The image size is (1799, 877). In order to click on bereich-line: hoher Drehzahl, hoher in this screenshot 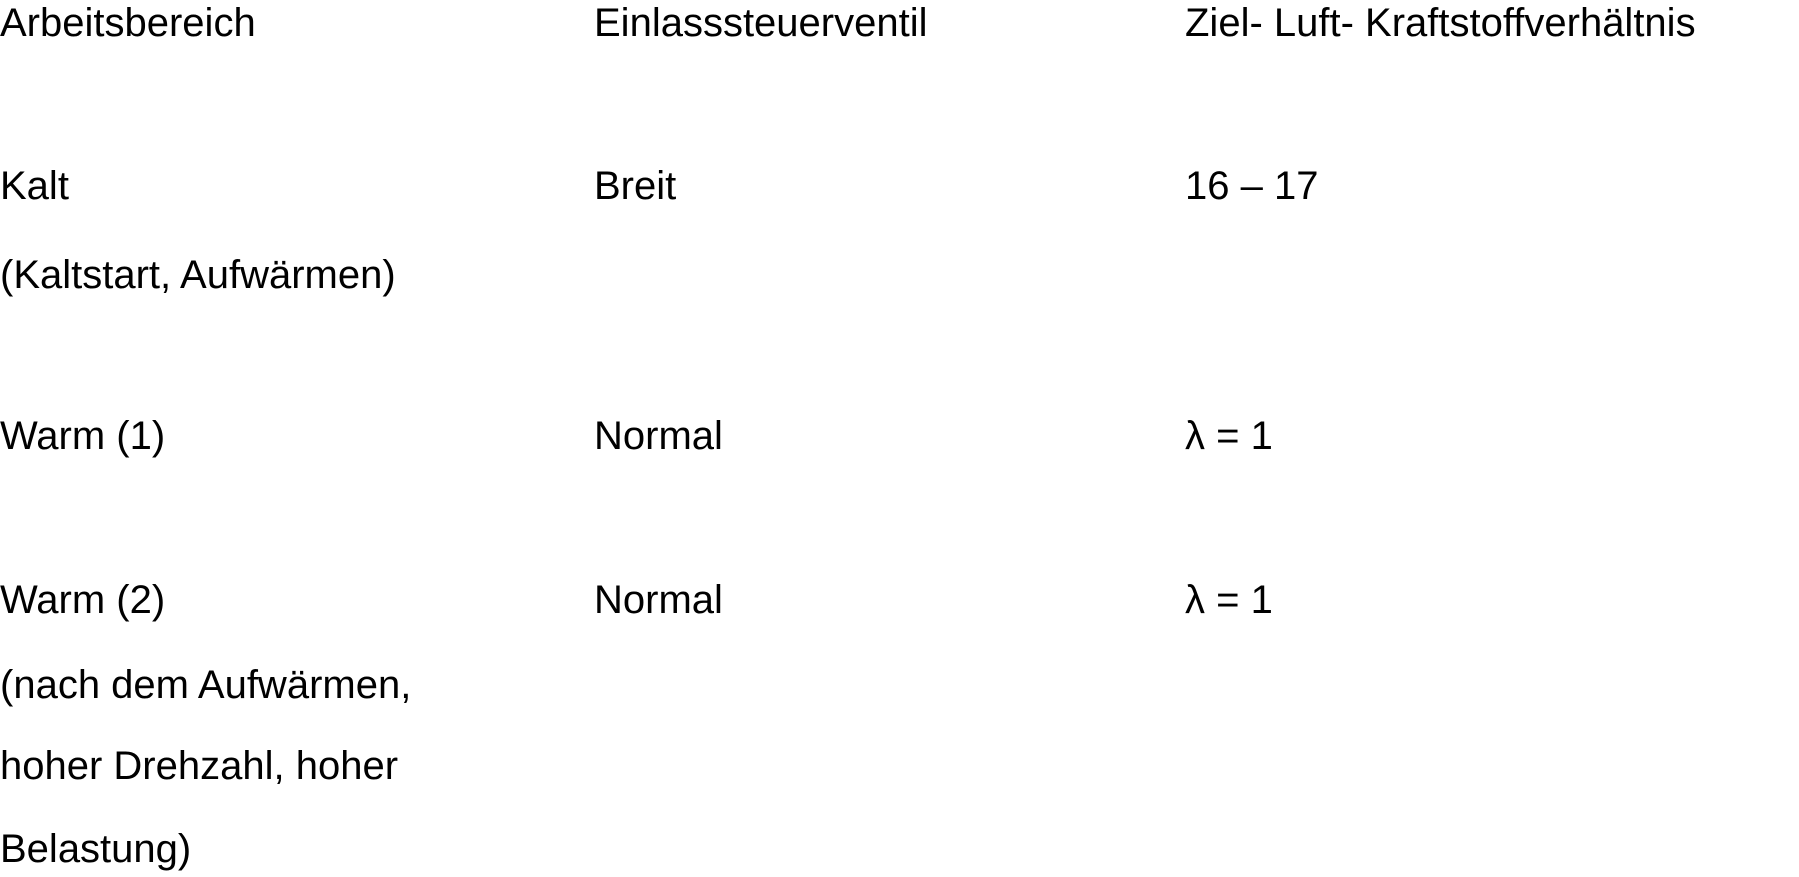, I will do `click(199, 766)`.